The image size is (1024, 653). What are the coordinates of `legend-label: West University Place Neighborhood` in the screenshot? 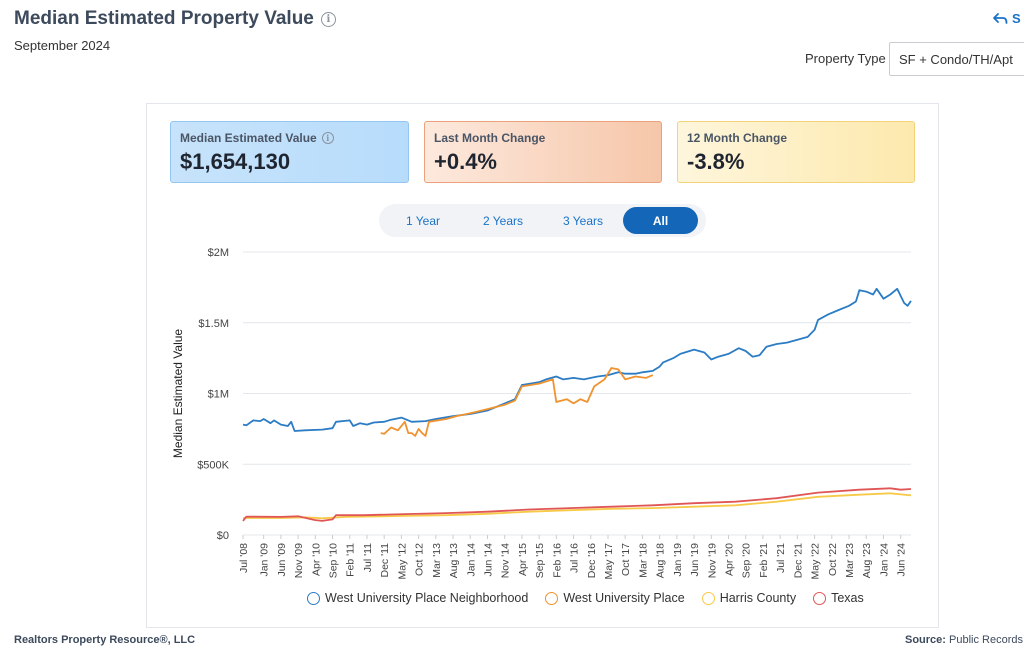 It's located at (427, 598).